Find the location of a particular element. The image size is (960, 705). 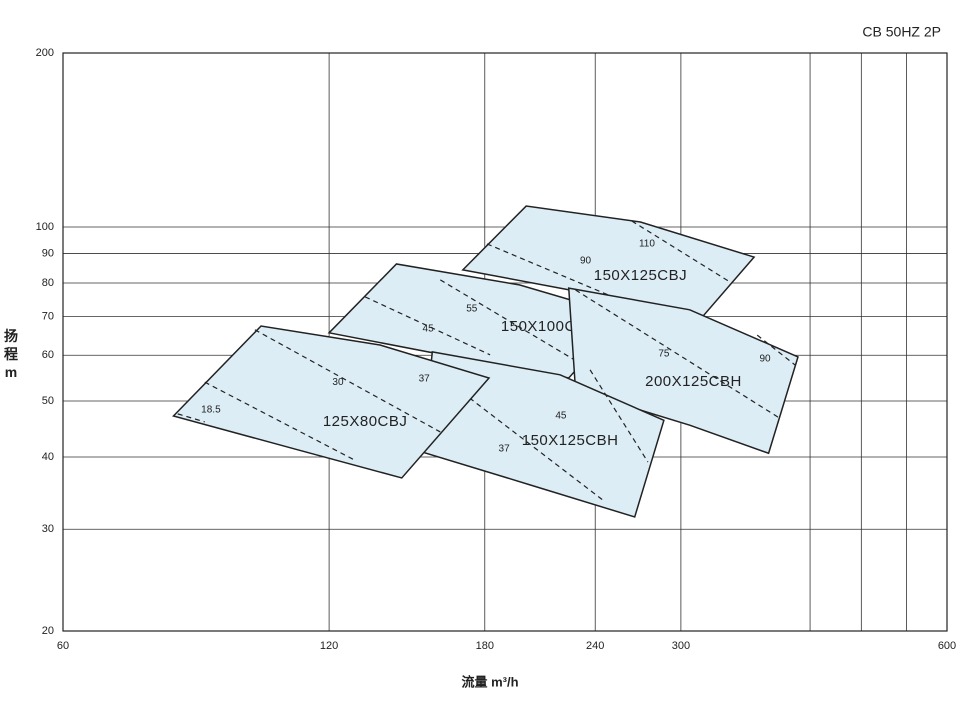

y-tick-label: 100 is located at coordinates (45, 227).